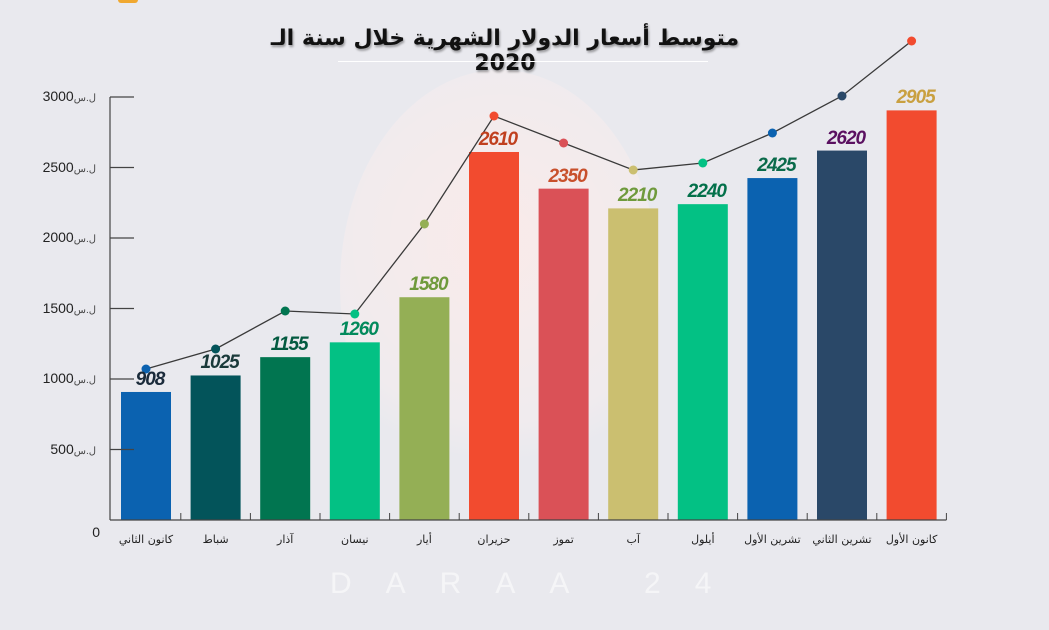 This screenshot has height=630, width=1049. I want to click on y-tick-value: 500, so click(62, 448).